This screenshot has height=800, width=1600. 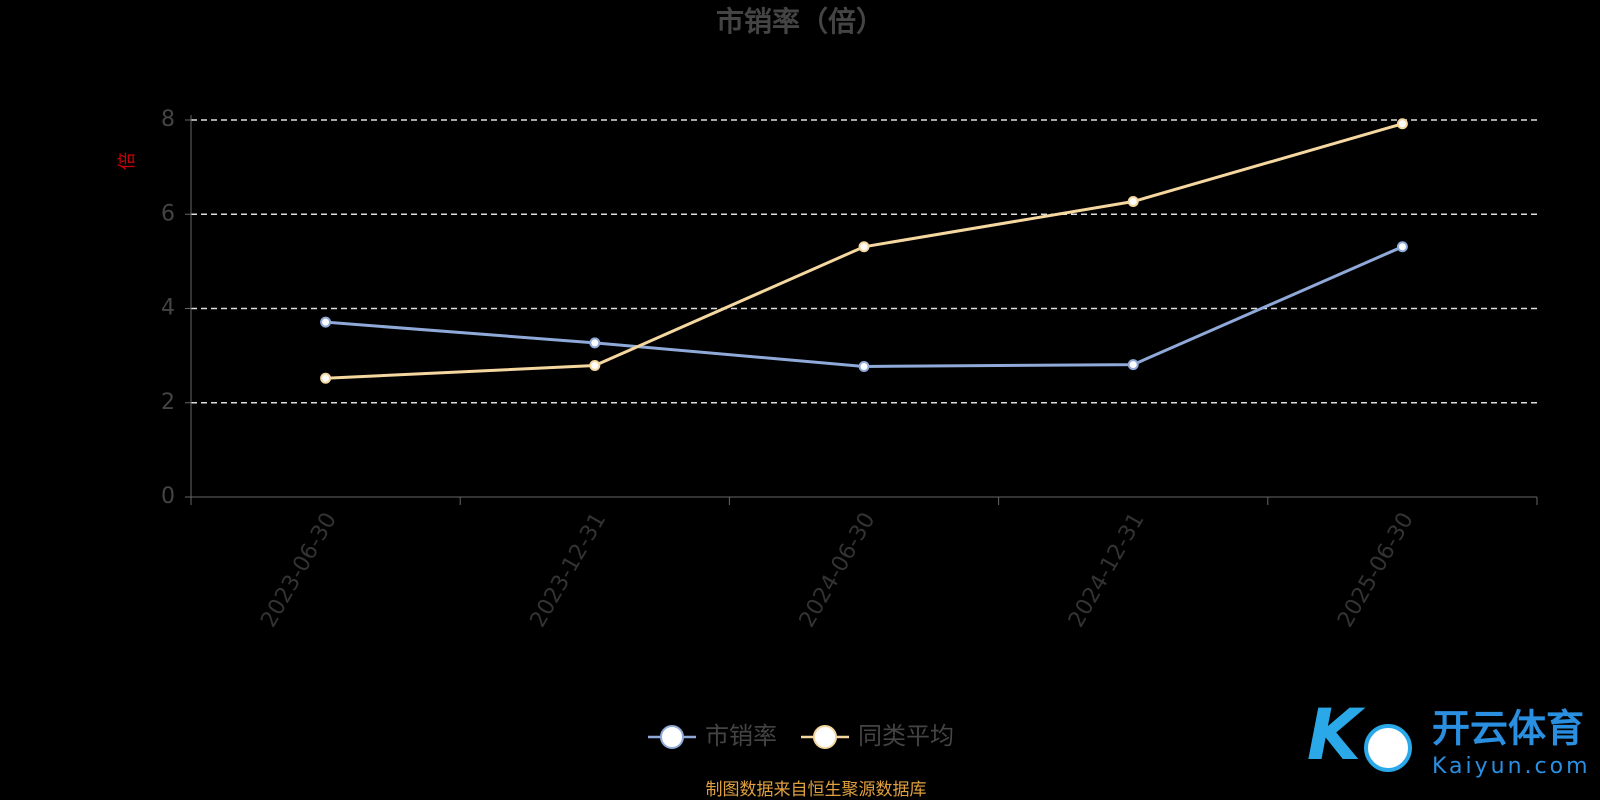 I want to click on logo-letter: K, so click(x=1336, y=735).